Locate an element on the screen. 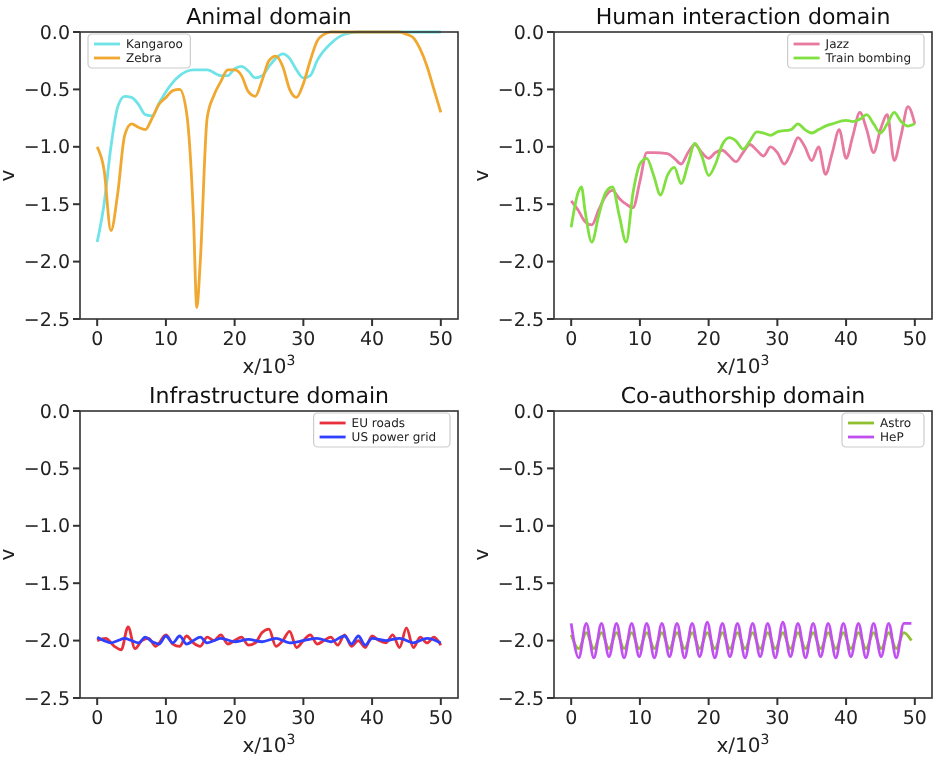  chart-title: Infrastructure domain is located at coordinates (269, 396).